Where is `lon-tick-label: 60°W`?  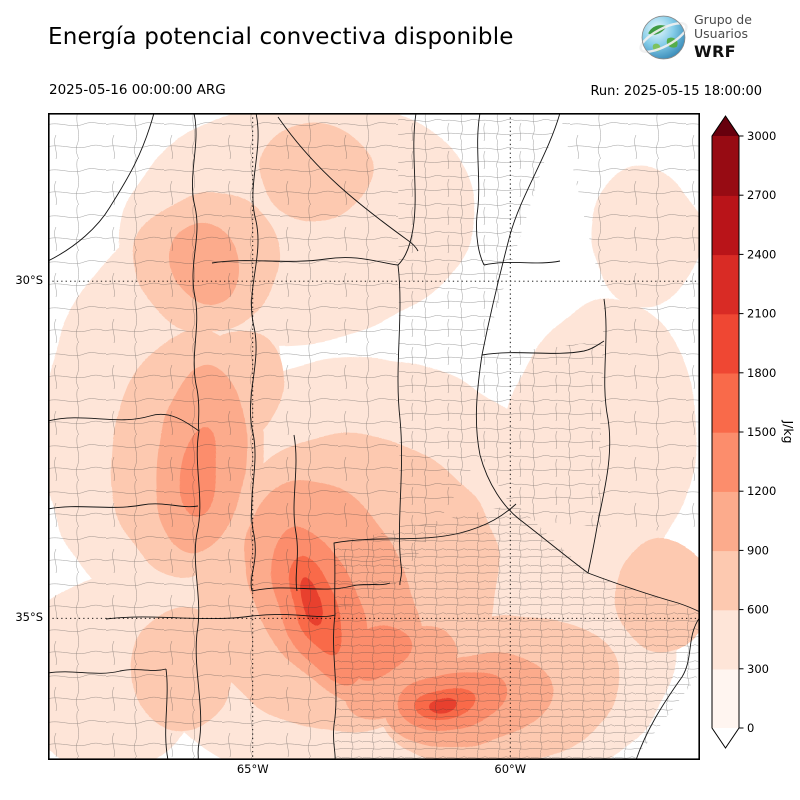
lon-tick-label: 60°W is located at coordinates (510, 769).